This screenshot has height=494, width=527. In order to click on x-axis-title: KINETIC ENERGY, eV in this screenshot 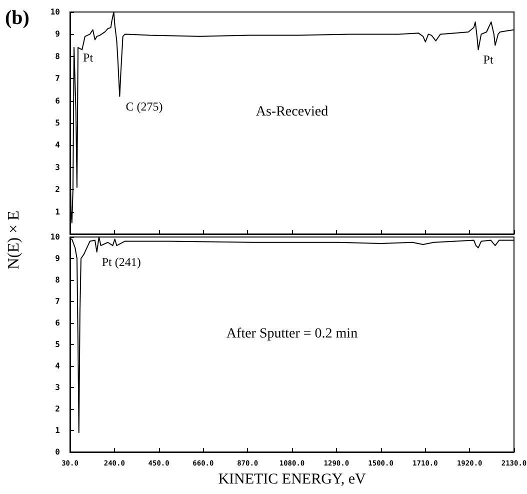, I will do `click(292, 480)`.